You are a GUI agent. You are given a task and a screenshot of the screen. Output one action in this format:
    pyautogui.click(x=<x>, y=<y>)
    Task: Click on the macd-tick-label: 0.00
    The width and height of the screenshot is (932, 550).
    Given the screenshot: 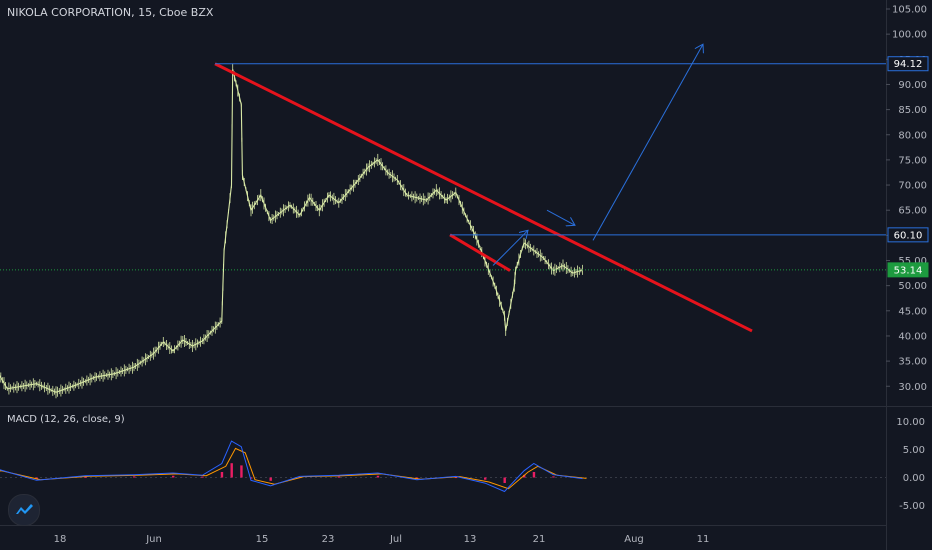 What is the action you would take?
    pyautogui.click(x=914, y=478)
    